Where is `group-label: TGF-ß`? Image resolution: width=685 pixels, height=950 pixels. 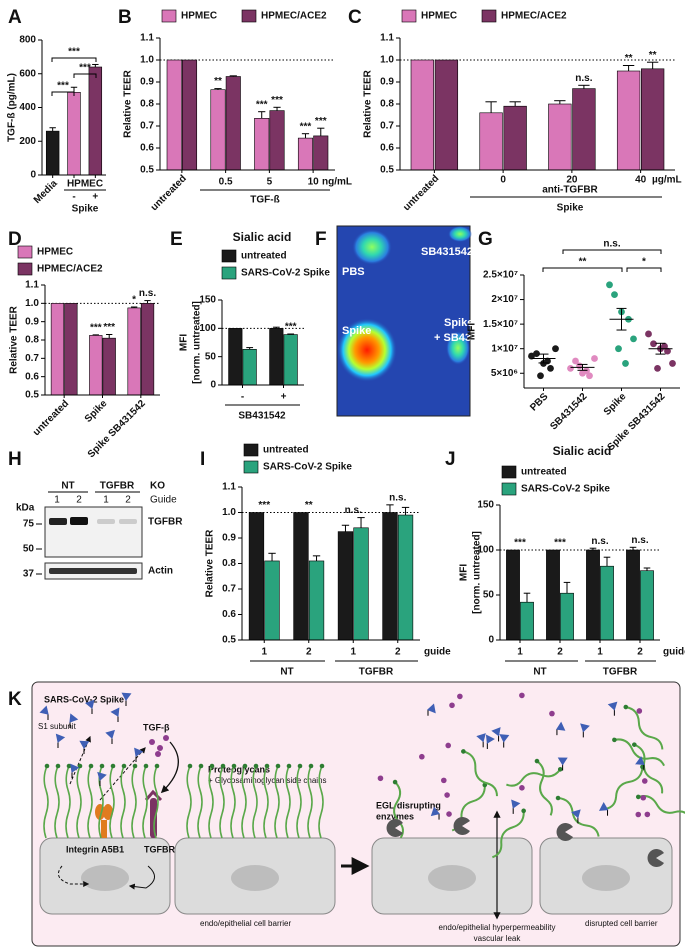
group-label: TGF-ß is located at coordinates (264, 200).